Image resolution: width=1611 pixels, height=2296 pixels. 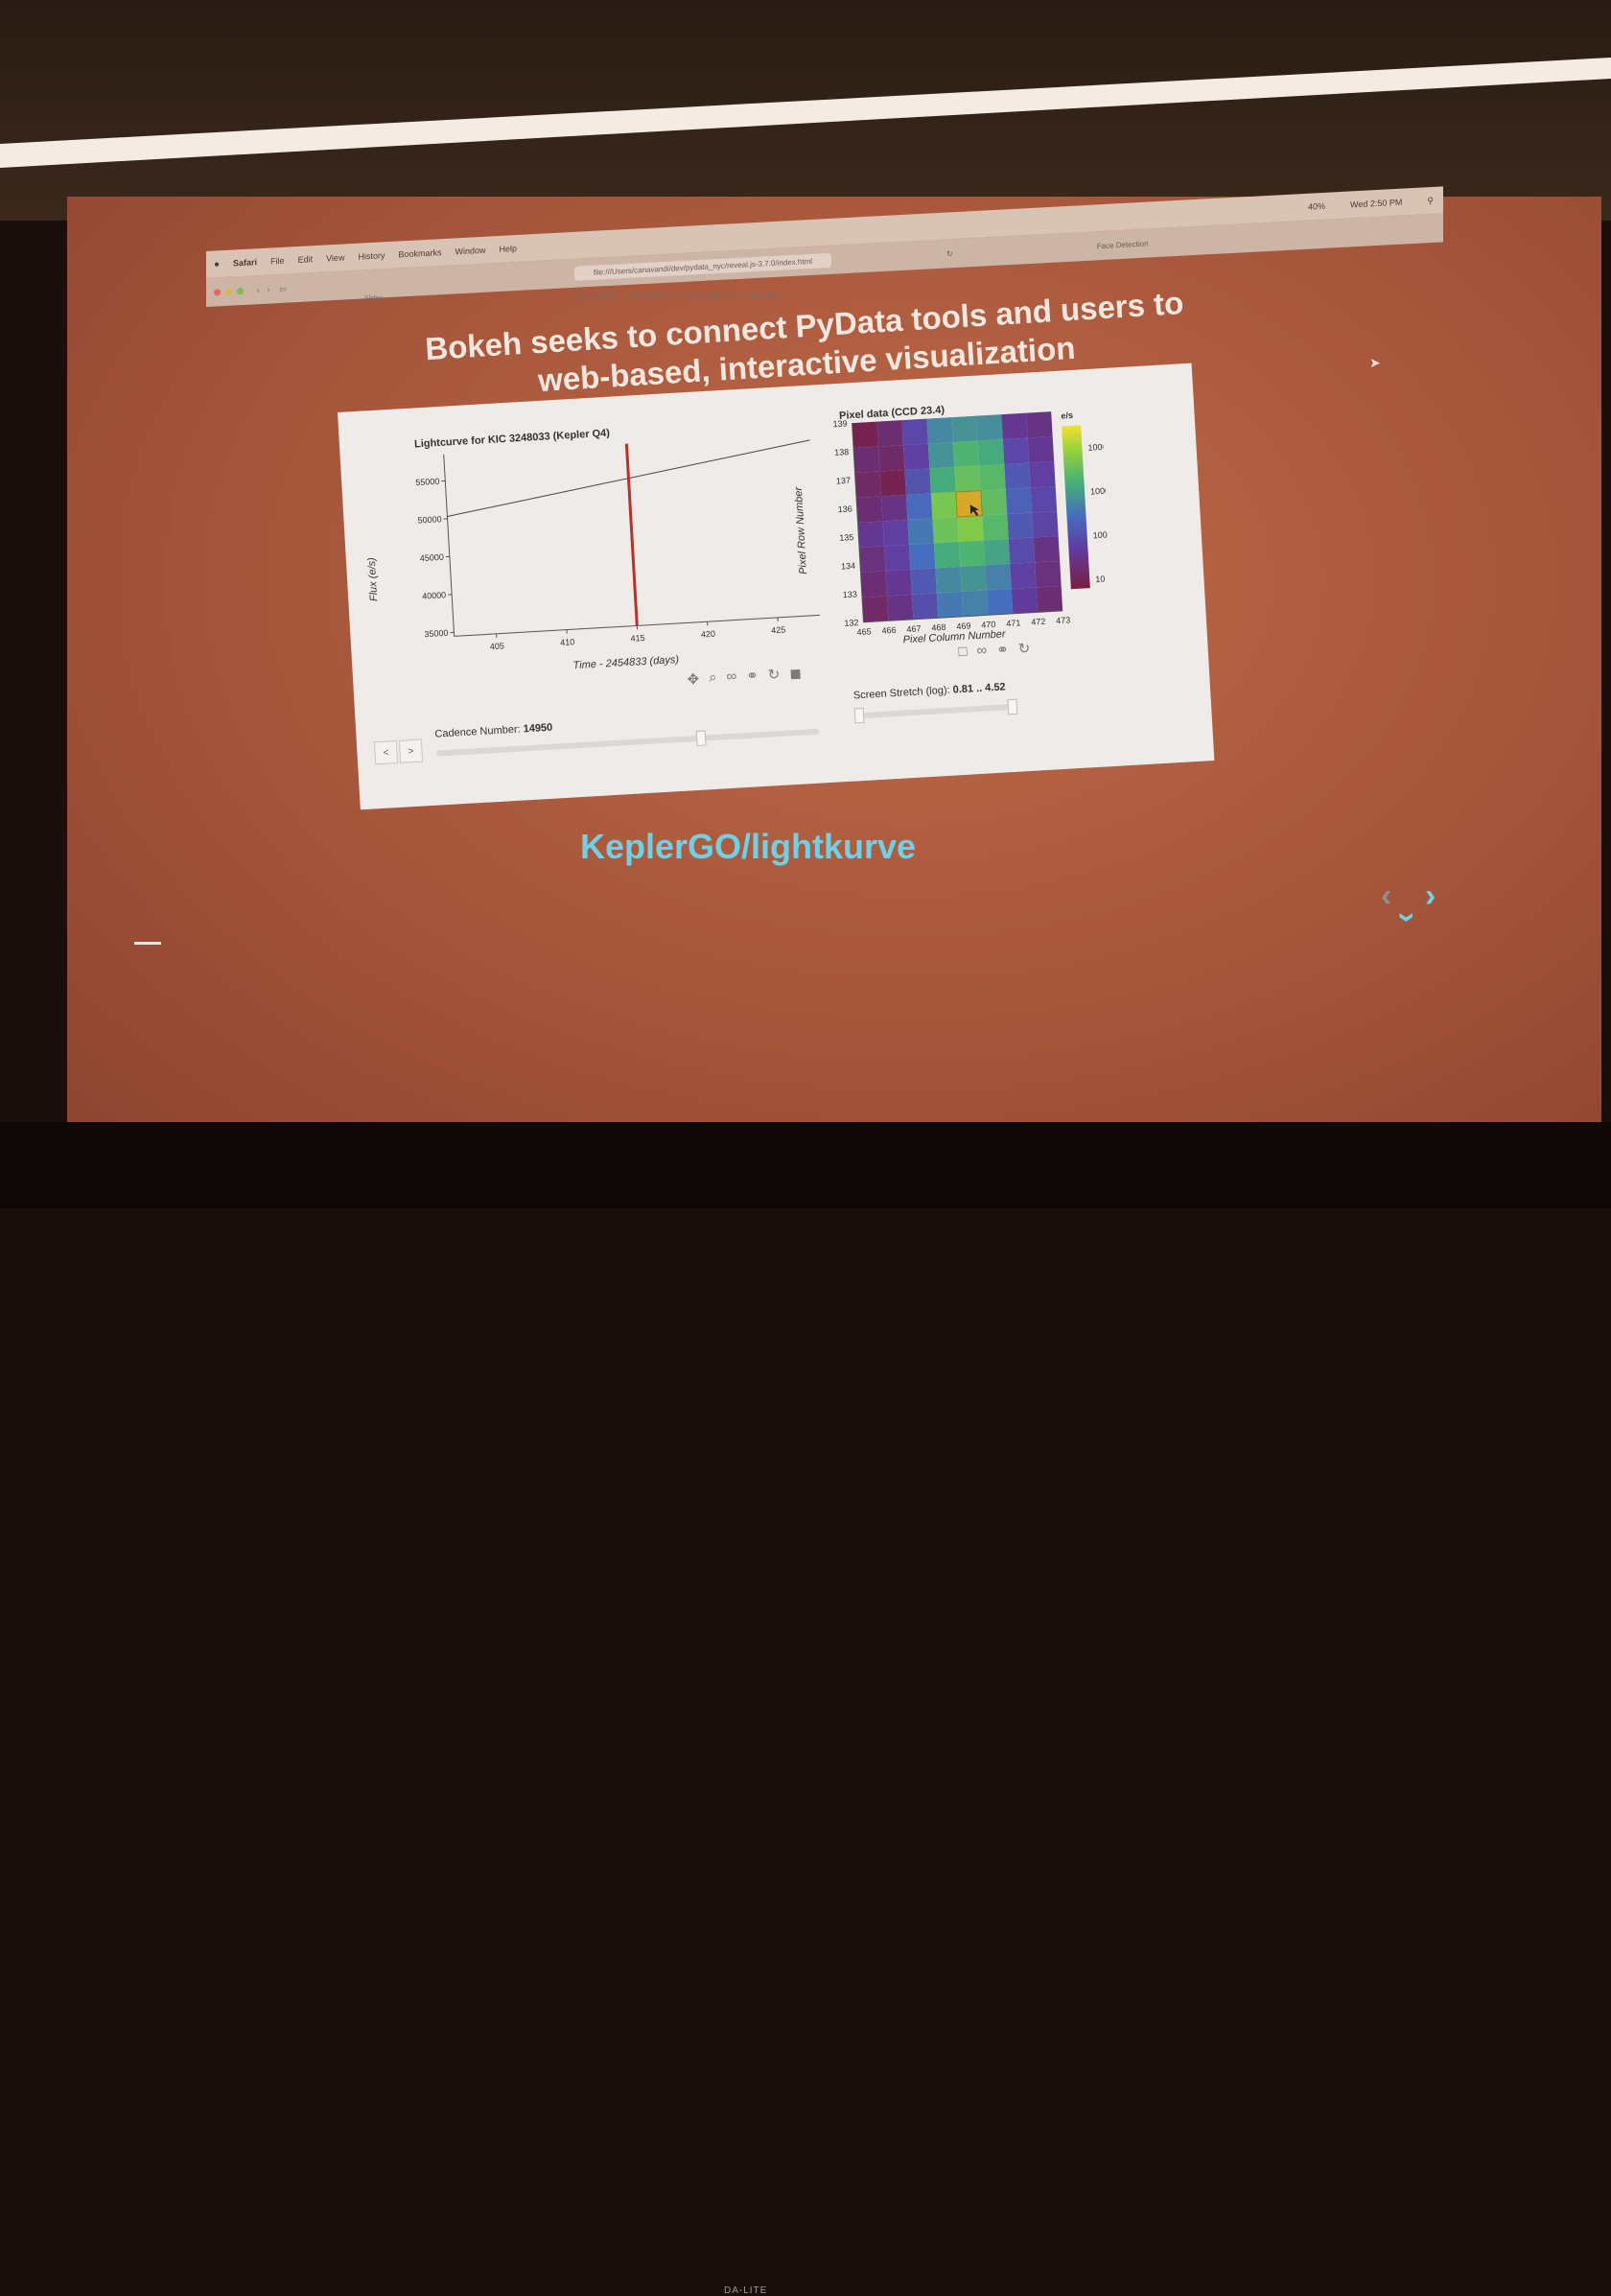 What do you see at coordinates (450, 546) in the screenshot?
I see `lightcurve-y-axis` at bounding box center [450, 546].